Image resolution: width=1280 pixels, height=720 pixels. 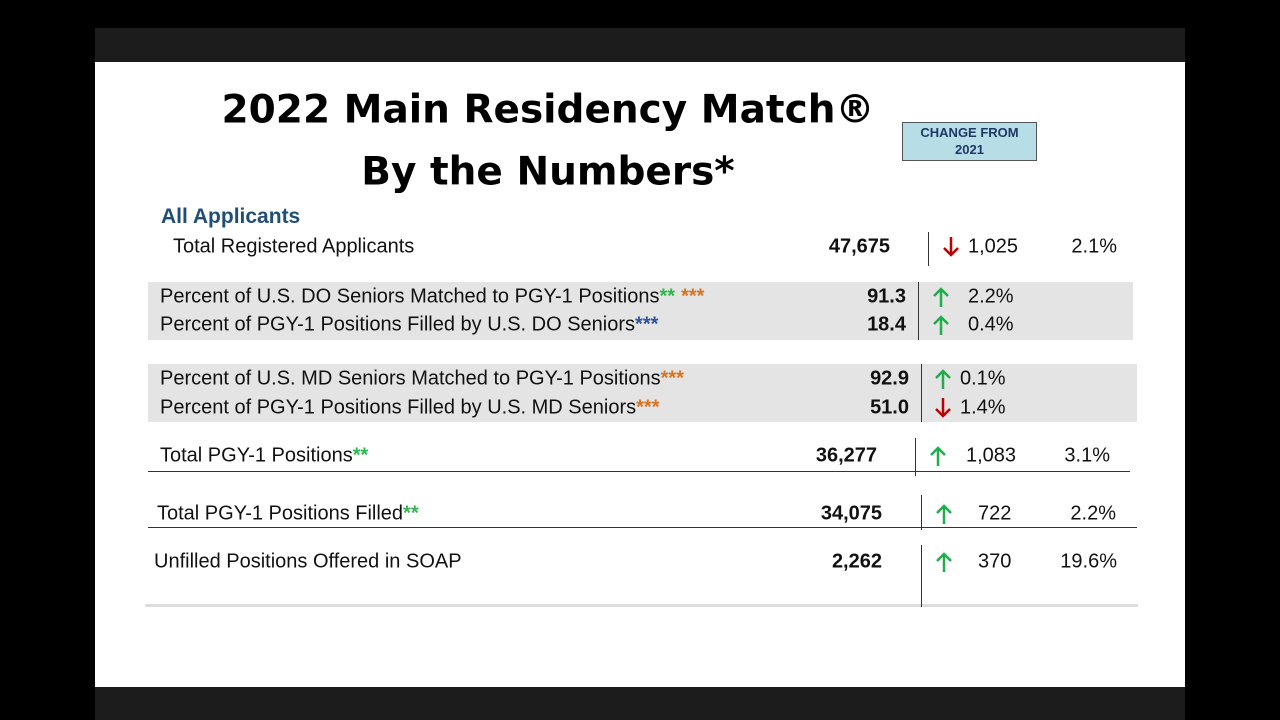 I want to click on row-label: Total PGY-1 Positions**, so click(x=264, y=456).